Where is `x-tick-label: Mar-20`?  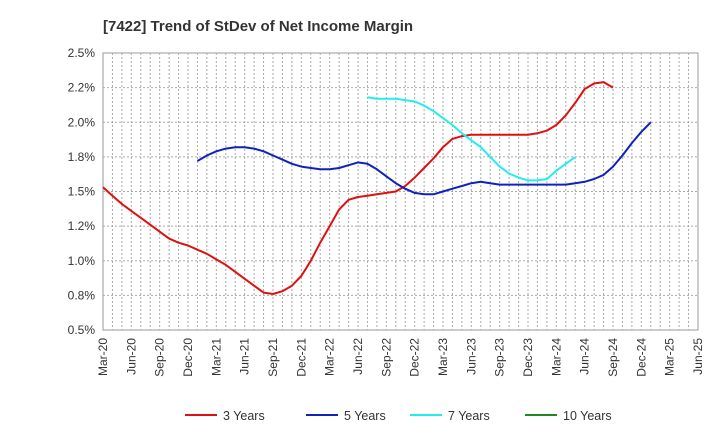
x-tick-label: Mar-20 is located at coordinates (103, 357).